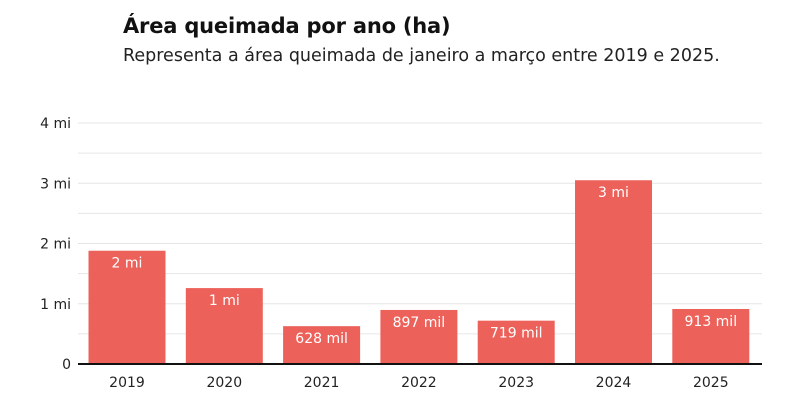 This screenshot has height=408, width=799. Describe the element at coordinates (66, 365) in the screenshot. I see `y-tick-label: 0` at that location.